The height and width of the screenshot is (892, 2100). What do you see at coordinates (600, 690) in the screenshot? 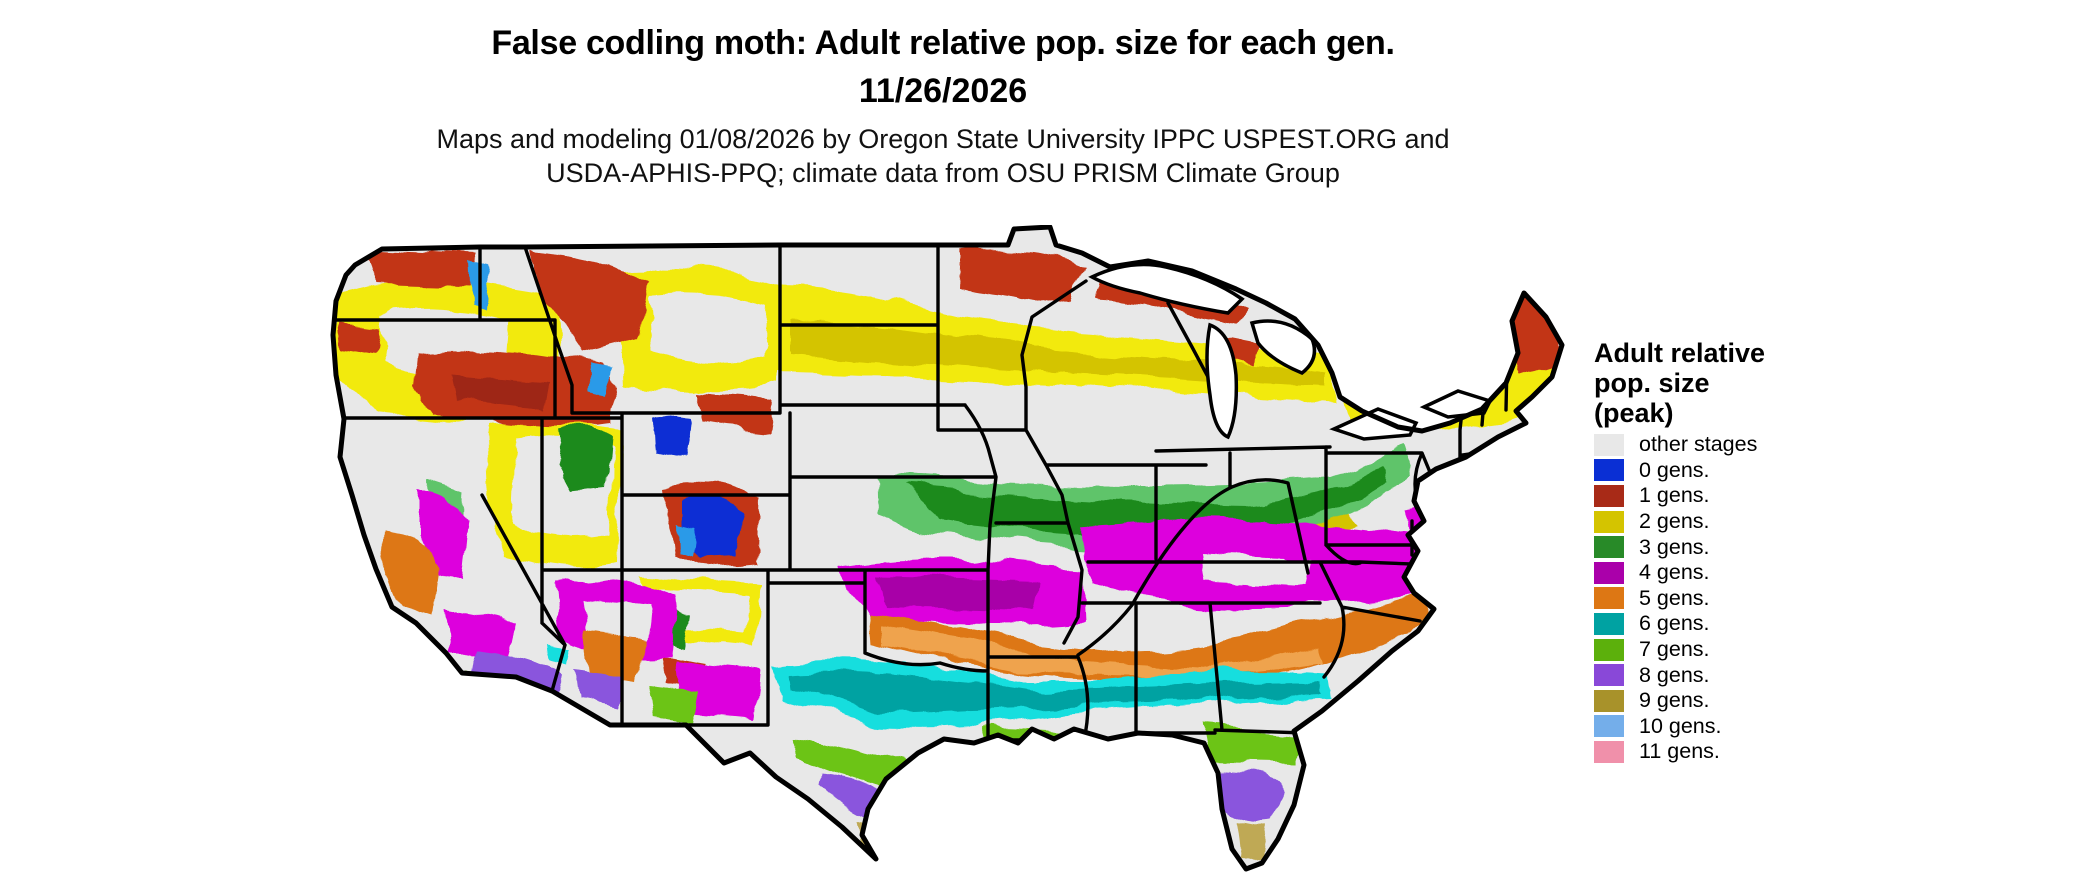
I see `band-8gens-az` at bounding box center [600, 690].